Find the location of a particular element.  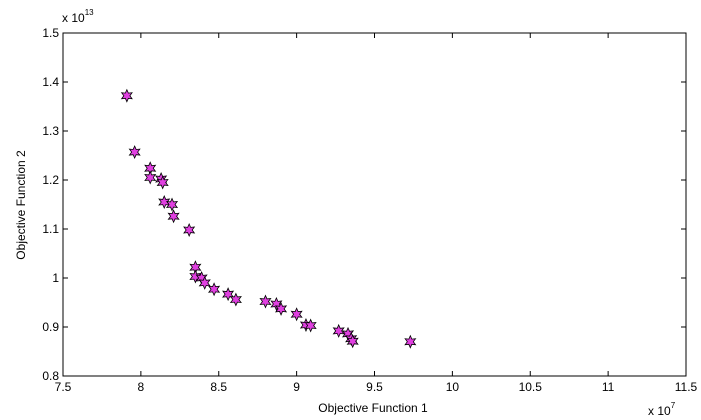

x-tick-label: 7.5 is located at coordinates (63, 387).